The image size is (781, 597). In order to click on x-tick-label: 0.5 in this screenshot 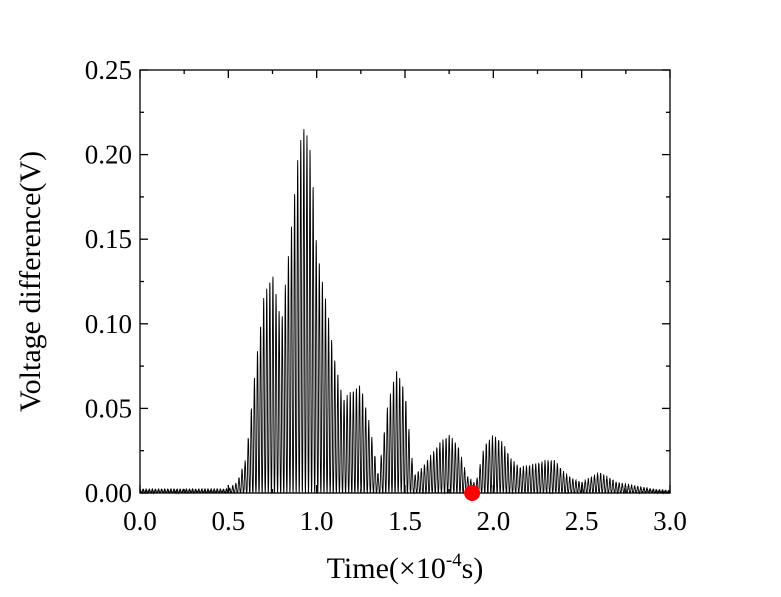, I will do `click(228, 521)`.